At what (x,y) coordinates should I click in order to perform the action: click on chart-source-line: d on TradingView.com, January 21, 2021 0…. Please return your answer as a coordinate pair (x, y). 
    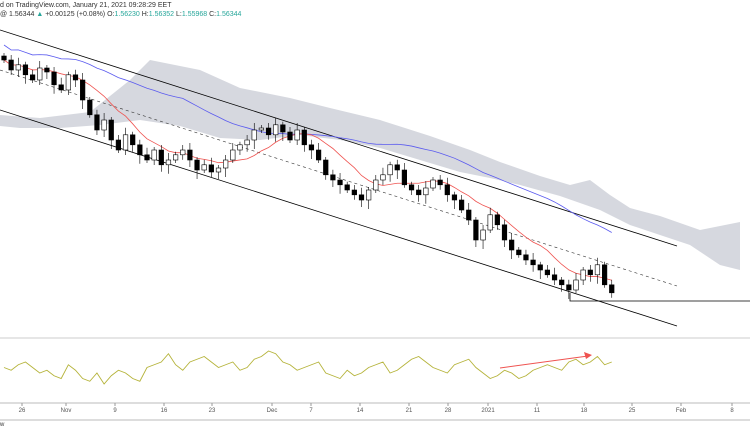
    Looking at the image, I should click on (86, 5).